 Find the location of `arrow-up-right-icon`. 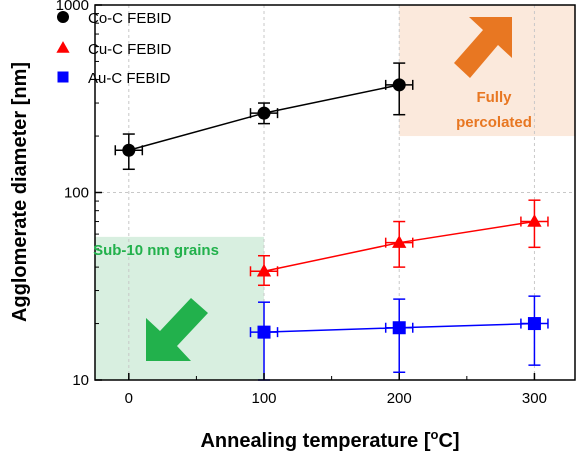

arrow-up-right-icon is located at coordinates (483, 47).